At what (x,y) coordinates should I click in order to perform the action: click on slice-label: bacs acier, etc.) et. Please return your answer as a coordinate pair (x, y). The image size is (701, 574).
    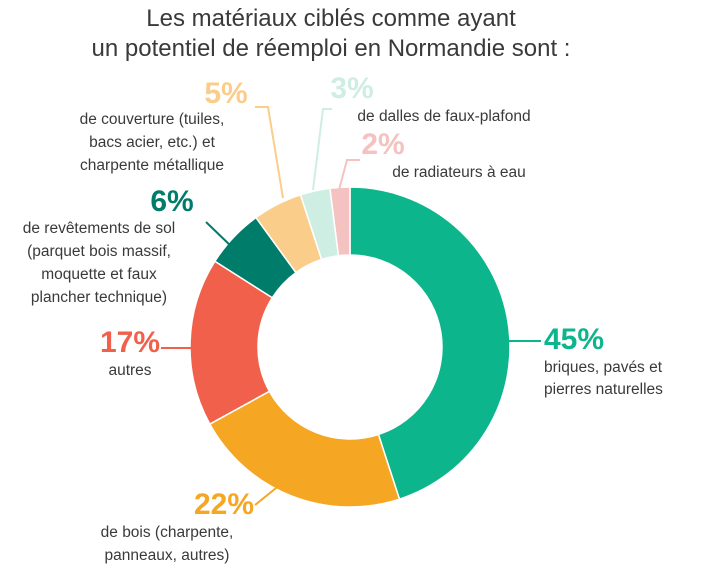
    Looking at the image, I should click on (152, 142).